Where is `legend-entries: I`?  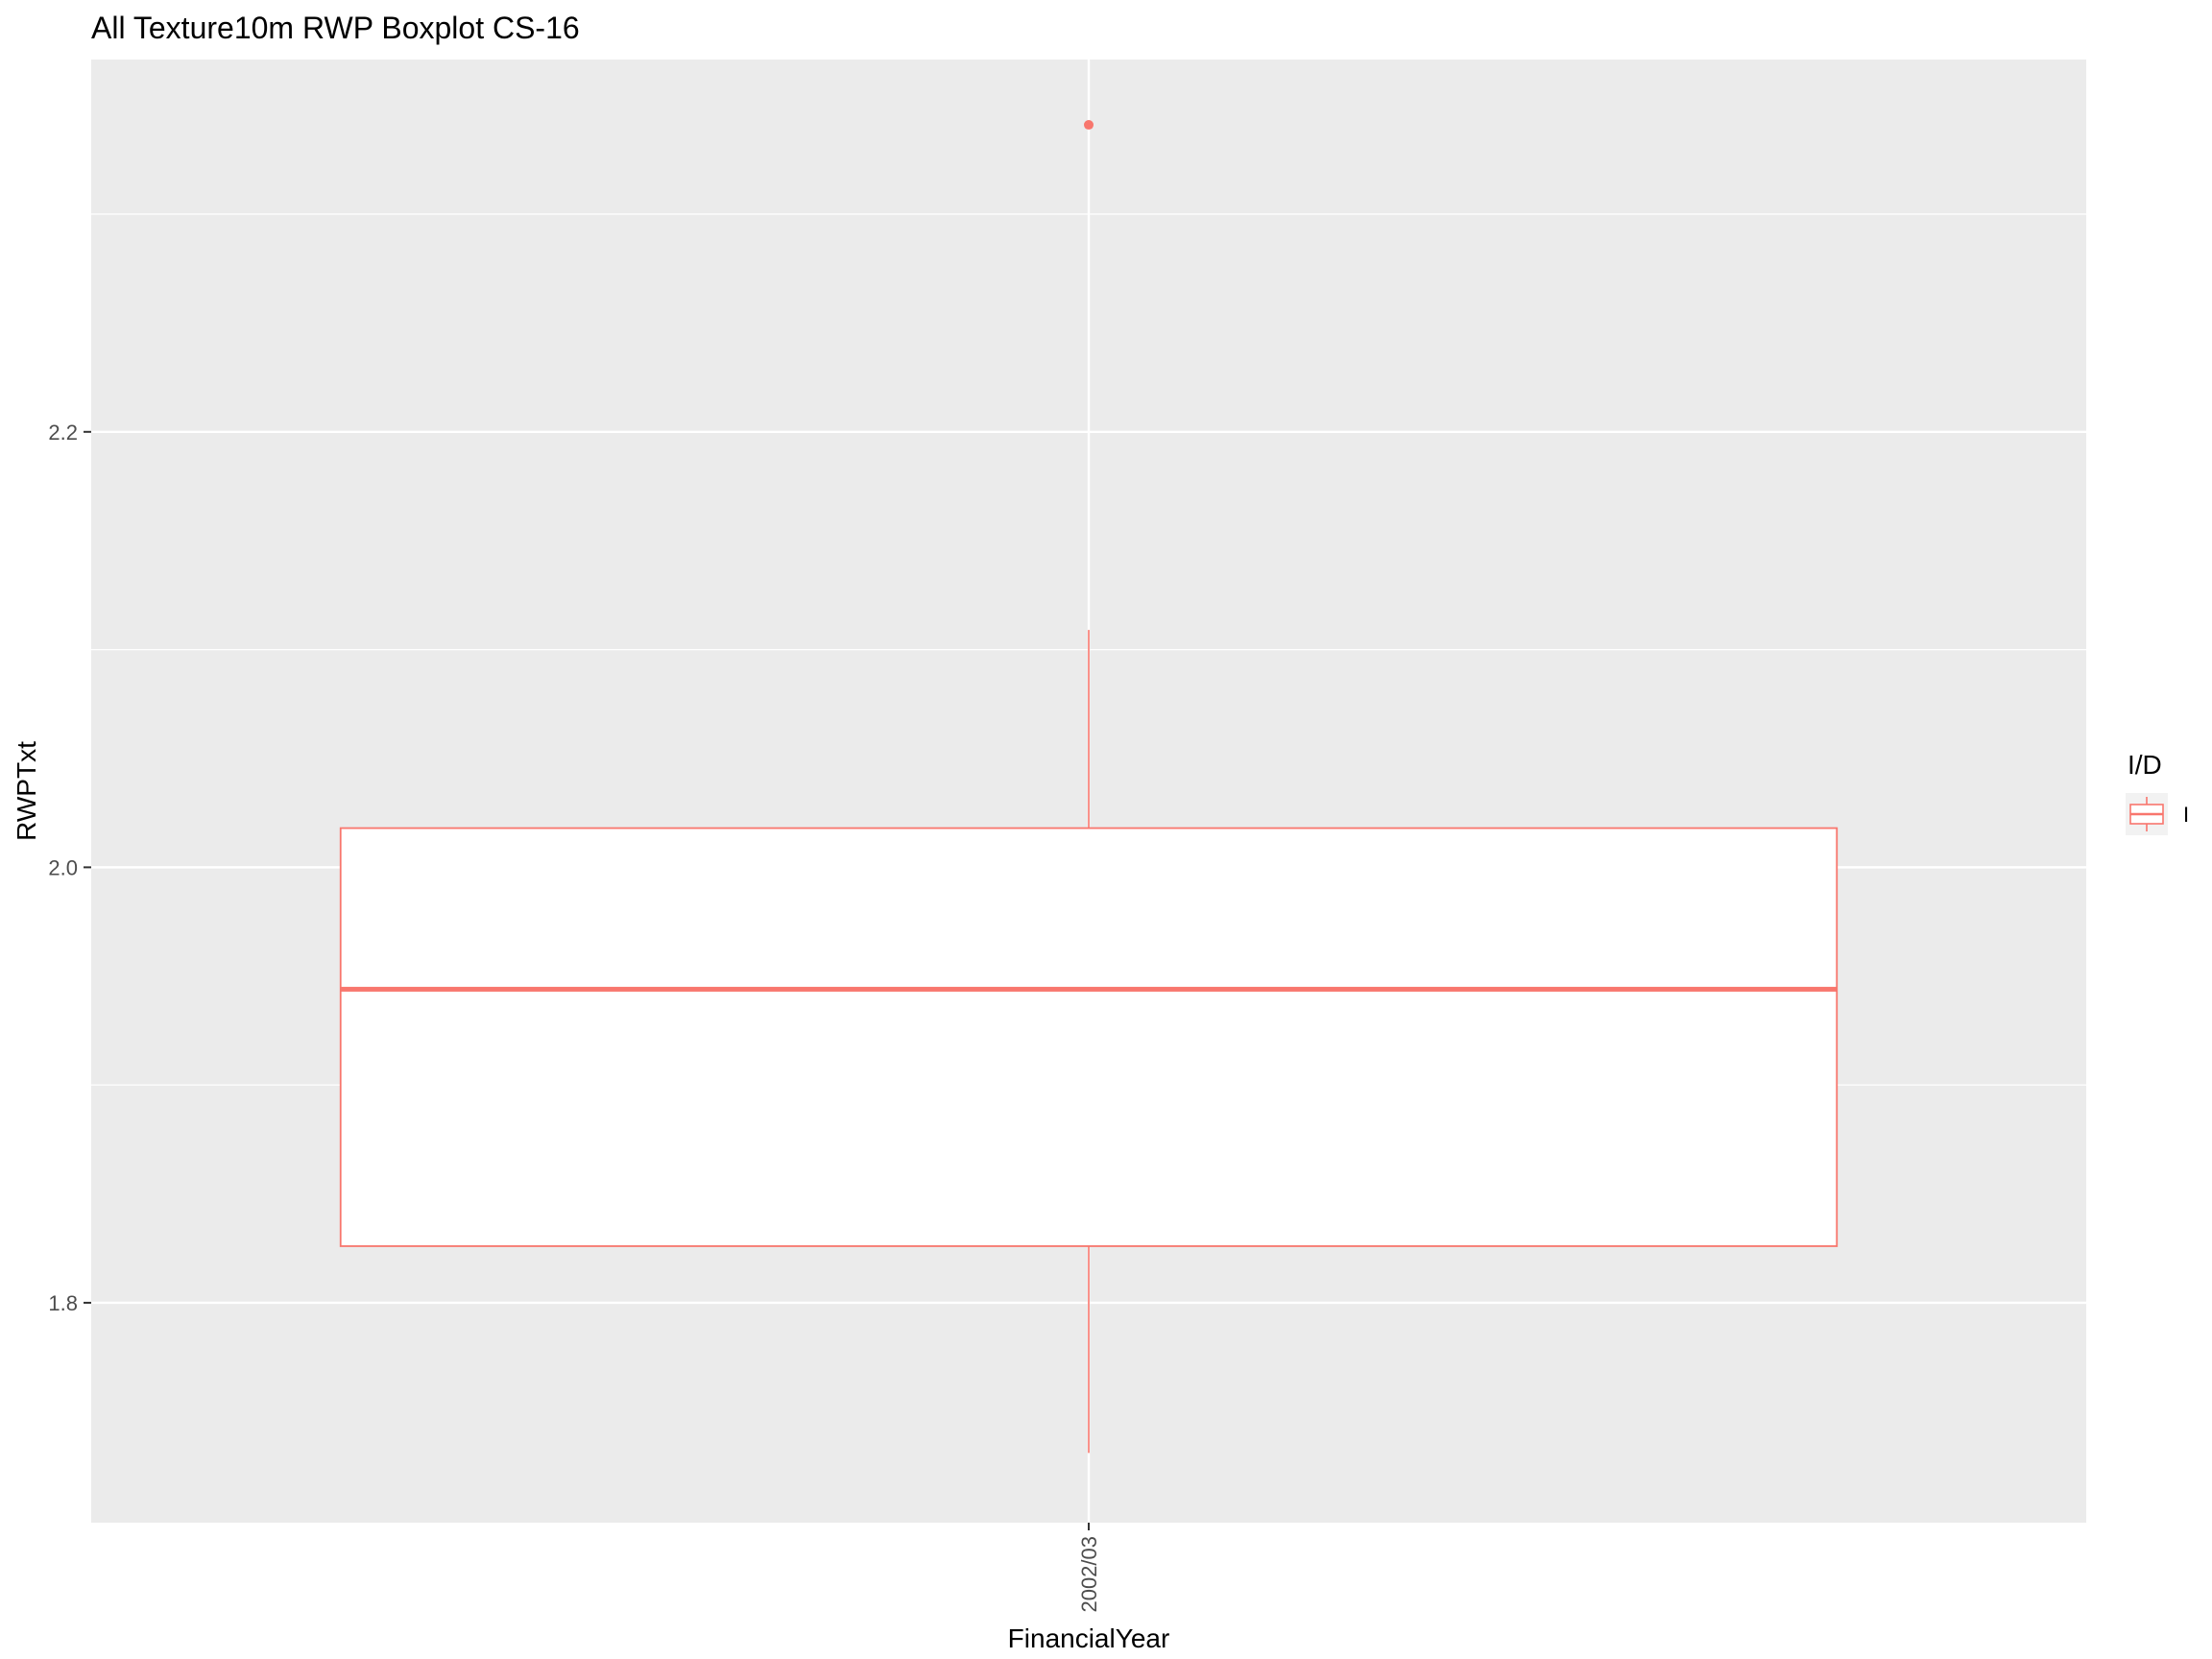
legend-entries: I is located at coordinates (2157, 814).